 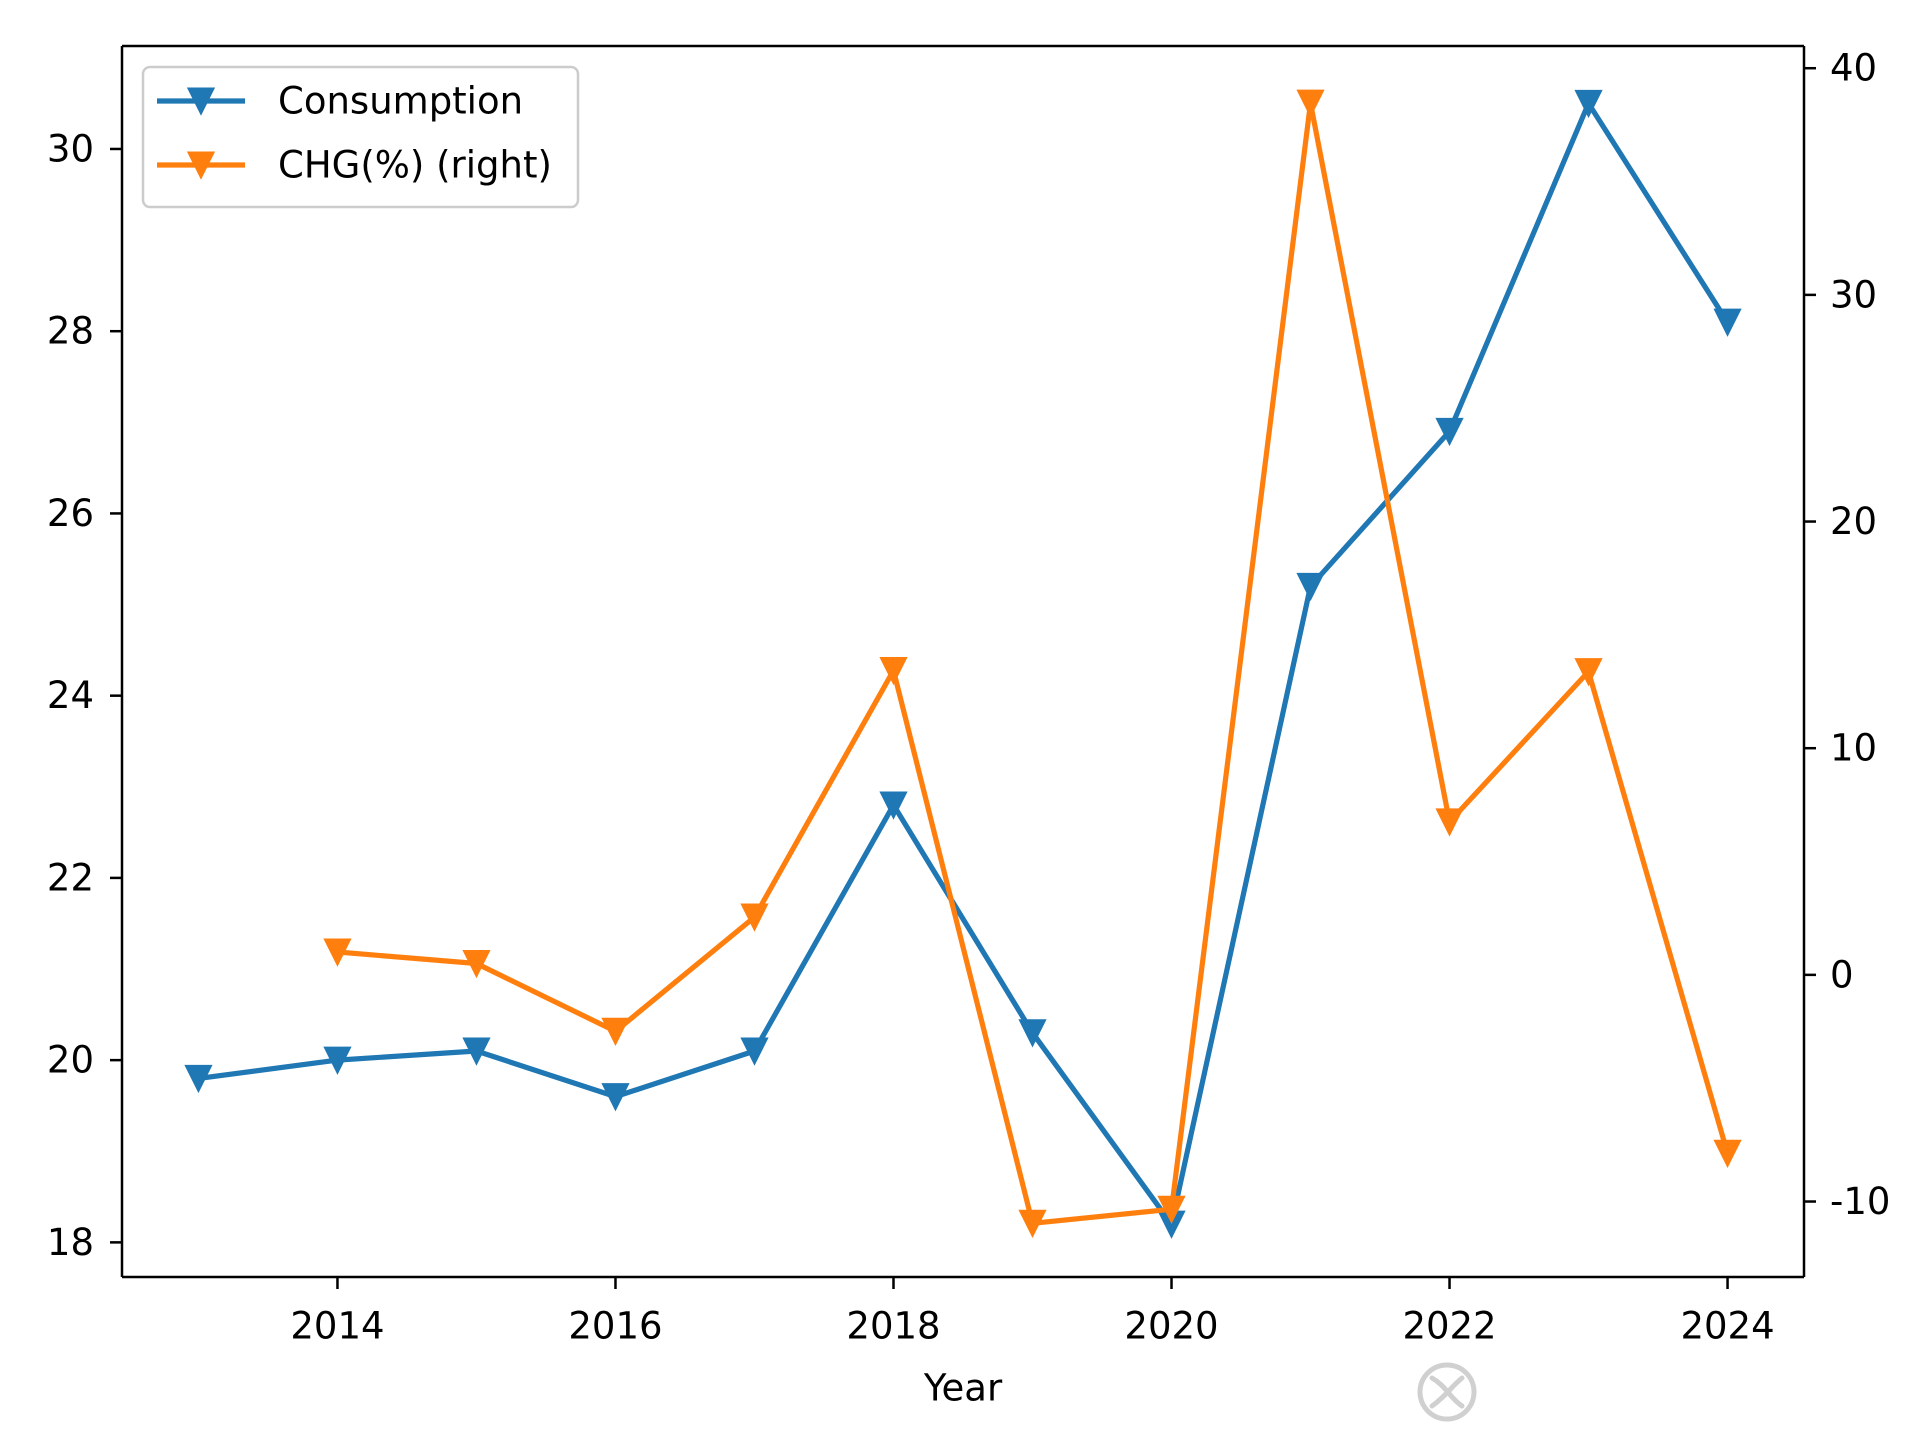 I want to click on consumption-marker-2021, so click(x=1310, y=587).